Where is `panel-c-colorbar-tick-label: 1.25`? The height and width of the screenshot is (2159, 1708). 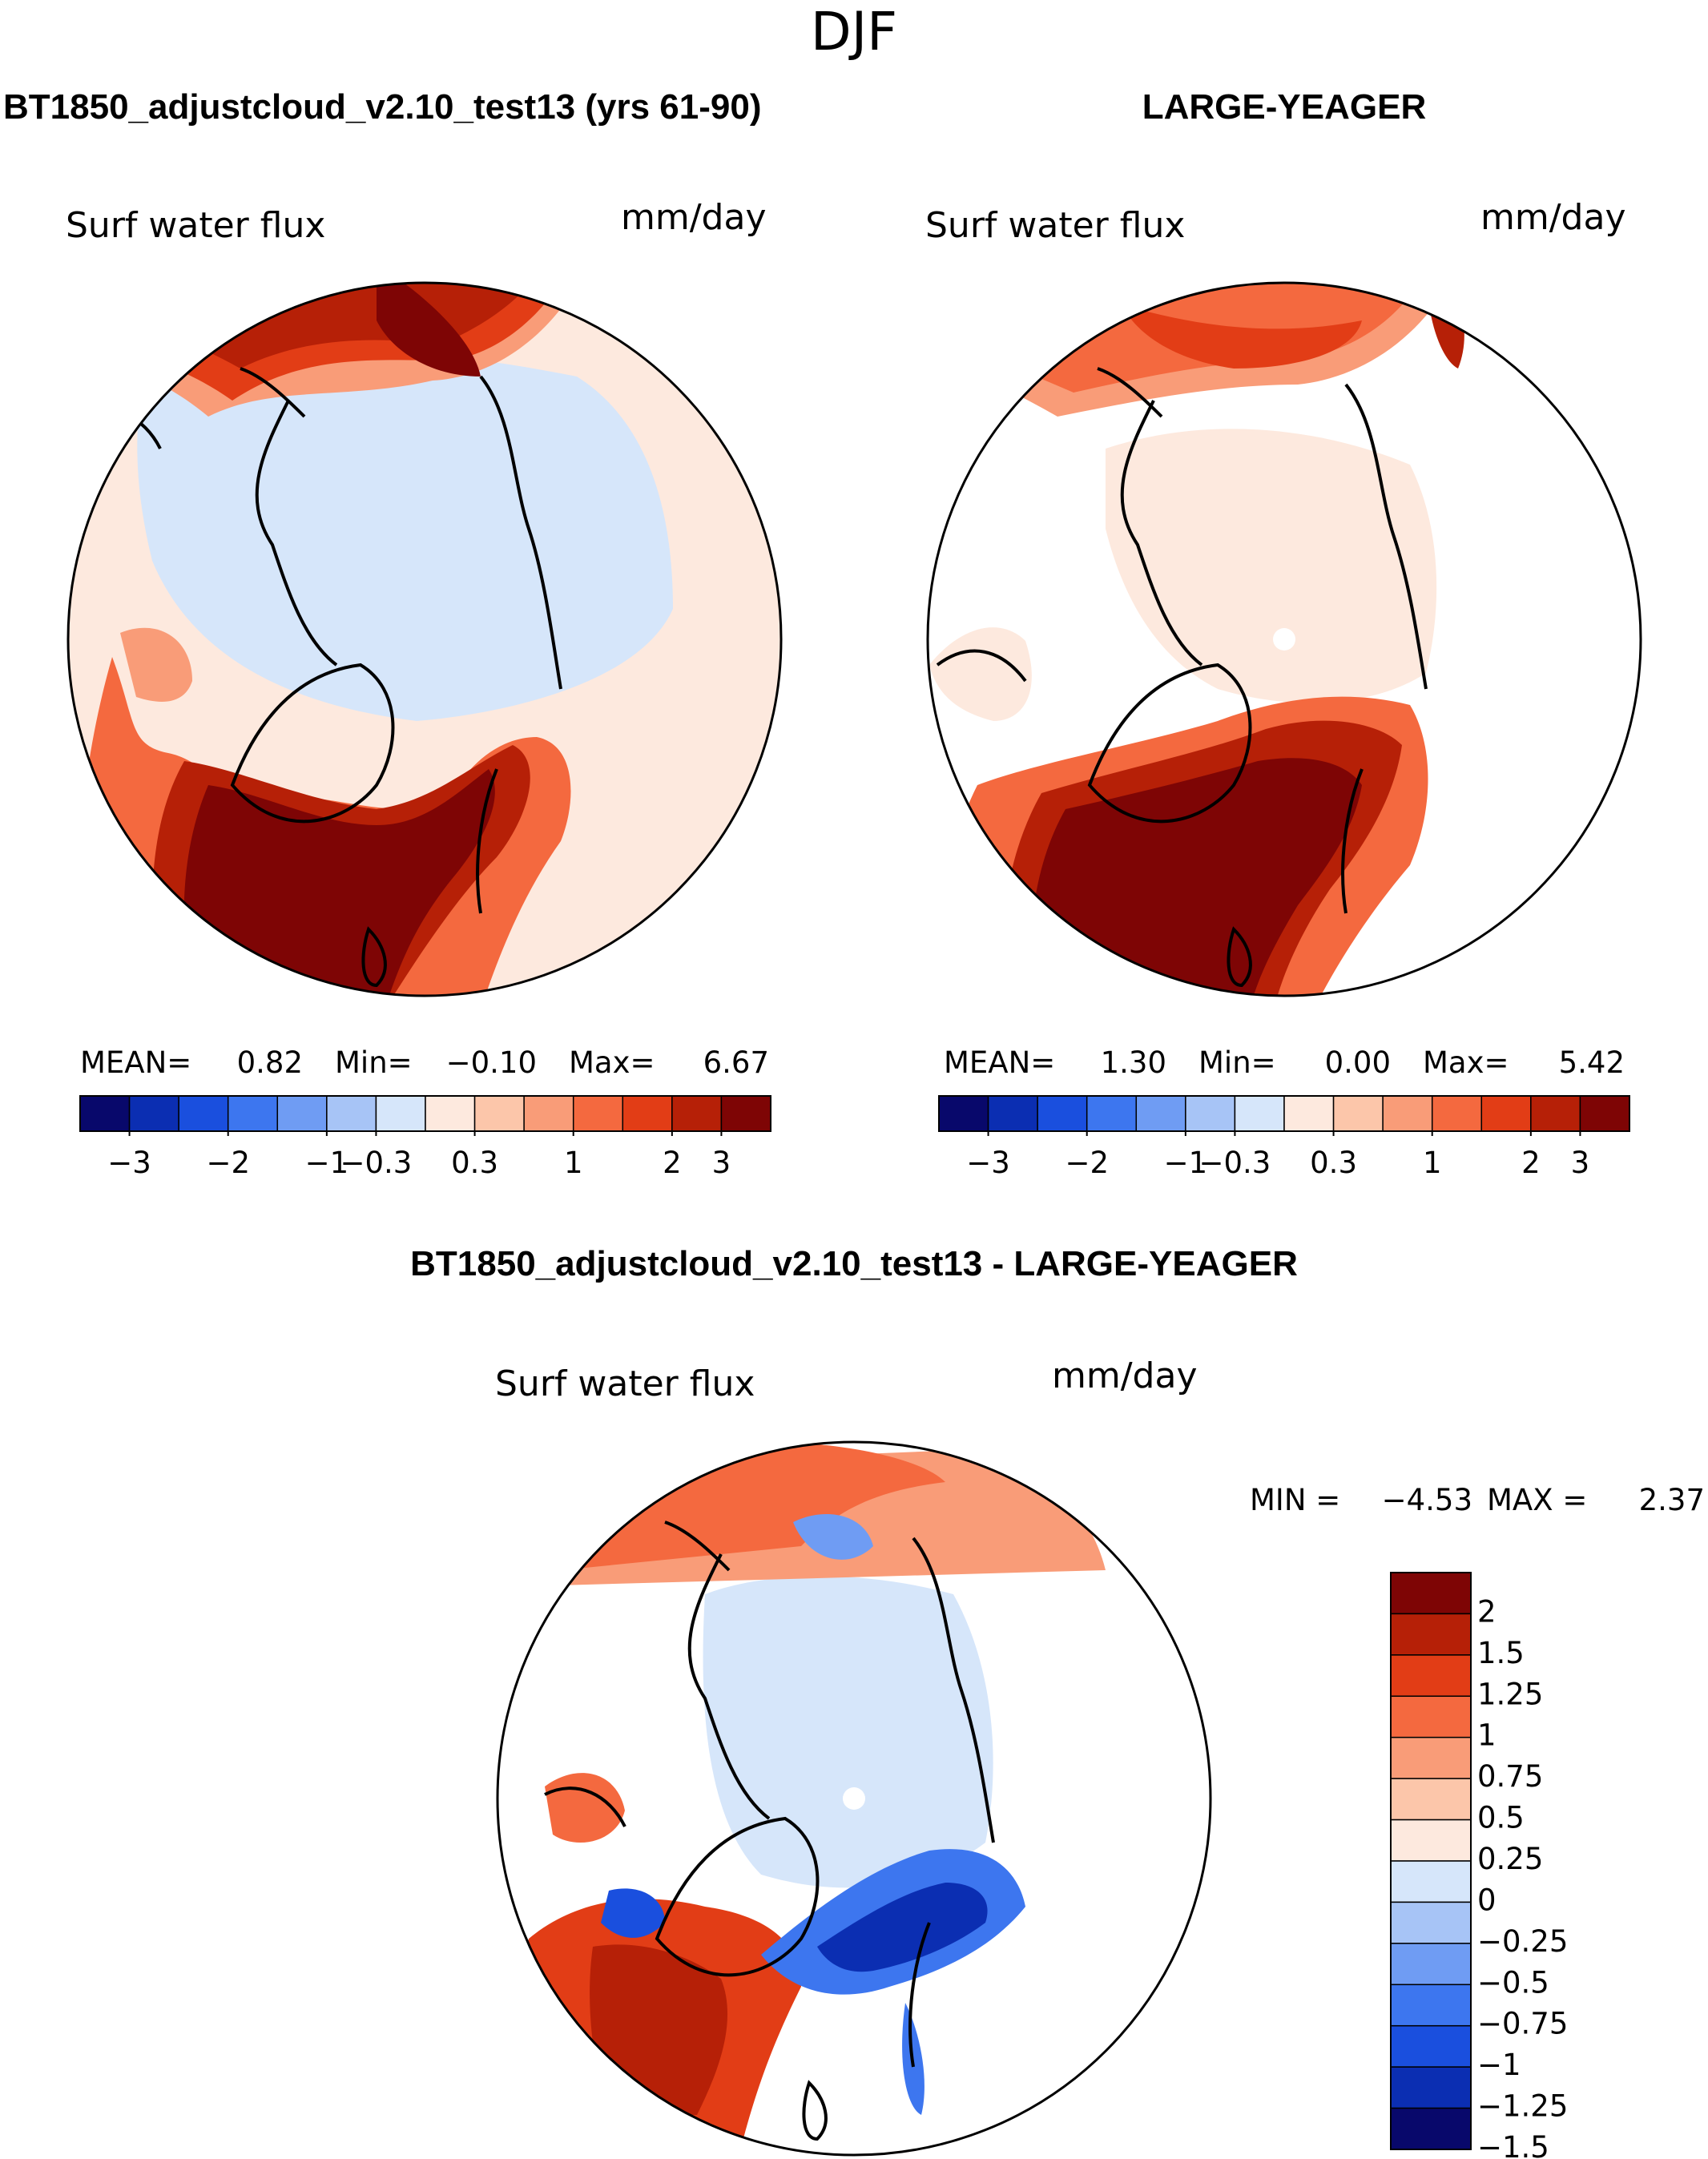
panel-c-colorbar-tick-label: 1.25 is located at coordinates (1510, 1694).